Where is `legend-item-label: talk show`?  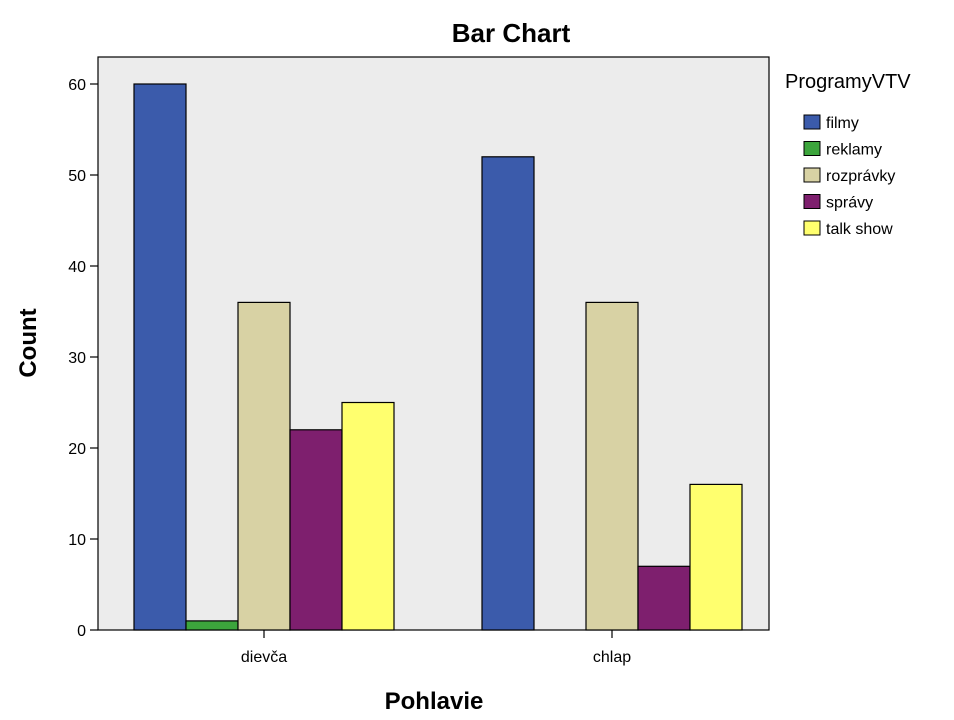 legend-item-label: talk show is located at coordinates (859, 229).